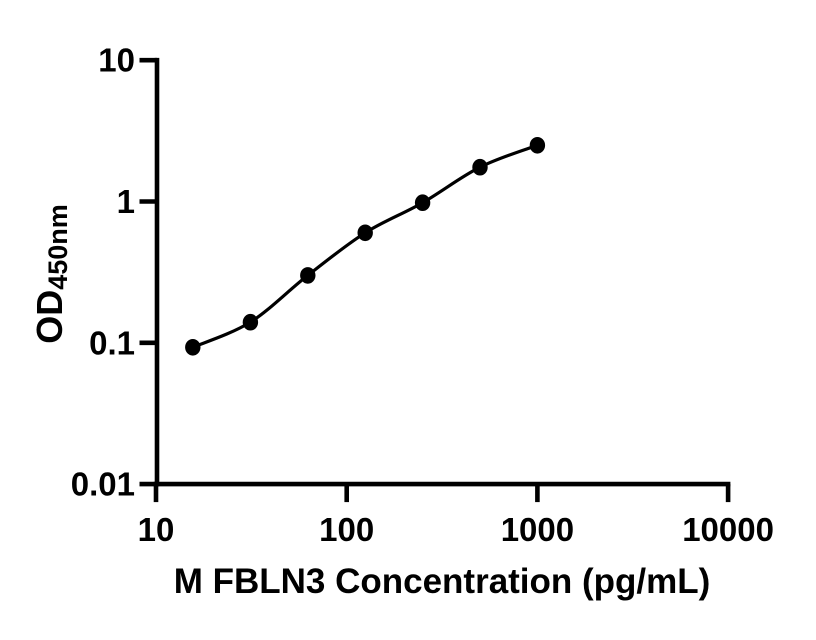 Image resolution: width=816 pixels, height=640 pixels. What do you see at coordinates (116, 60) in the screenshot?
I see `y-tick-label: 10` at bounding box center [116, 60].